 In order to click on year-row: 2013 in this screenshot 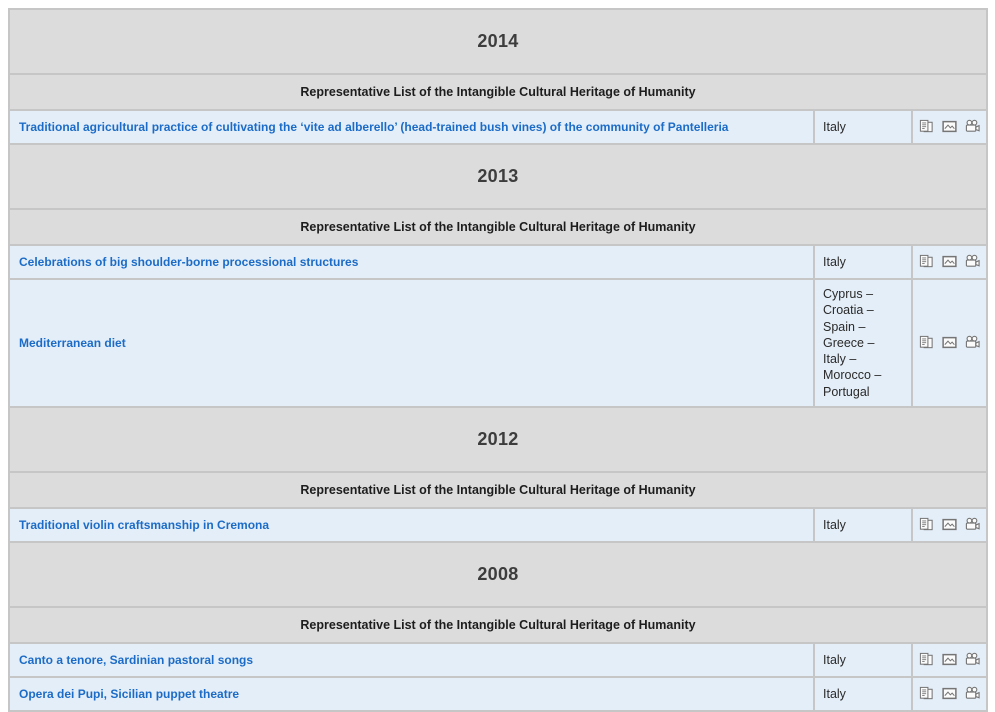, I will do `click(498, 176)`.